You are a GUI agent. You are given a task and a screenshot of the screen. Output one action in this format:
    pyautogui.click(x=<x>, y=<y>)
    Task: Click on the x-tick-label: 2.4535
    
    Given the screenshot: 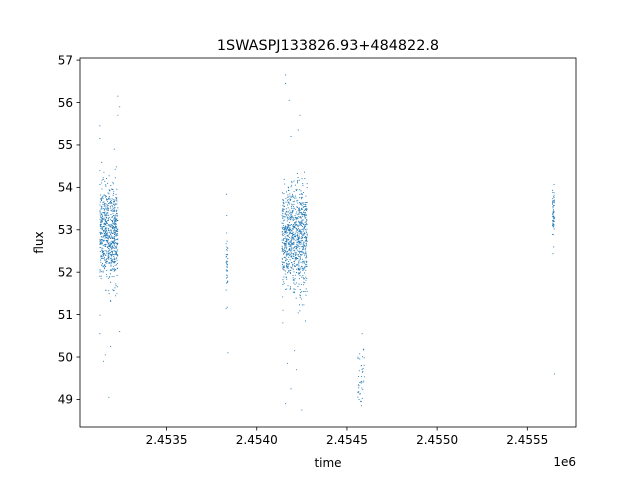 What is the action you would take?
    pyautogui.click(x=167, y=440)
    